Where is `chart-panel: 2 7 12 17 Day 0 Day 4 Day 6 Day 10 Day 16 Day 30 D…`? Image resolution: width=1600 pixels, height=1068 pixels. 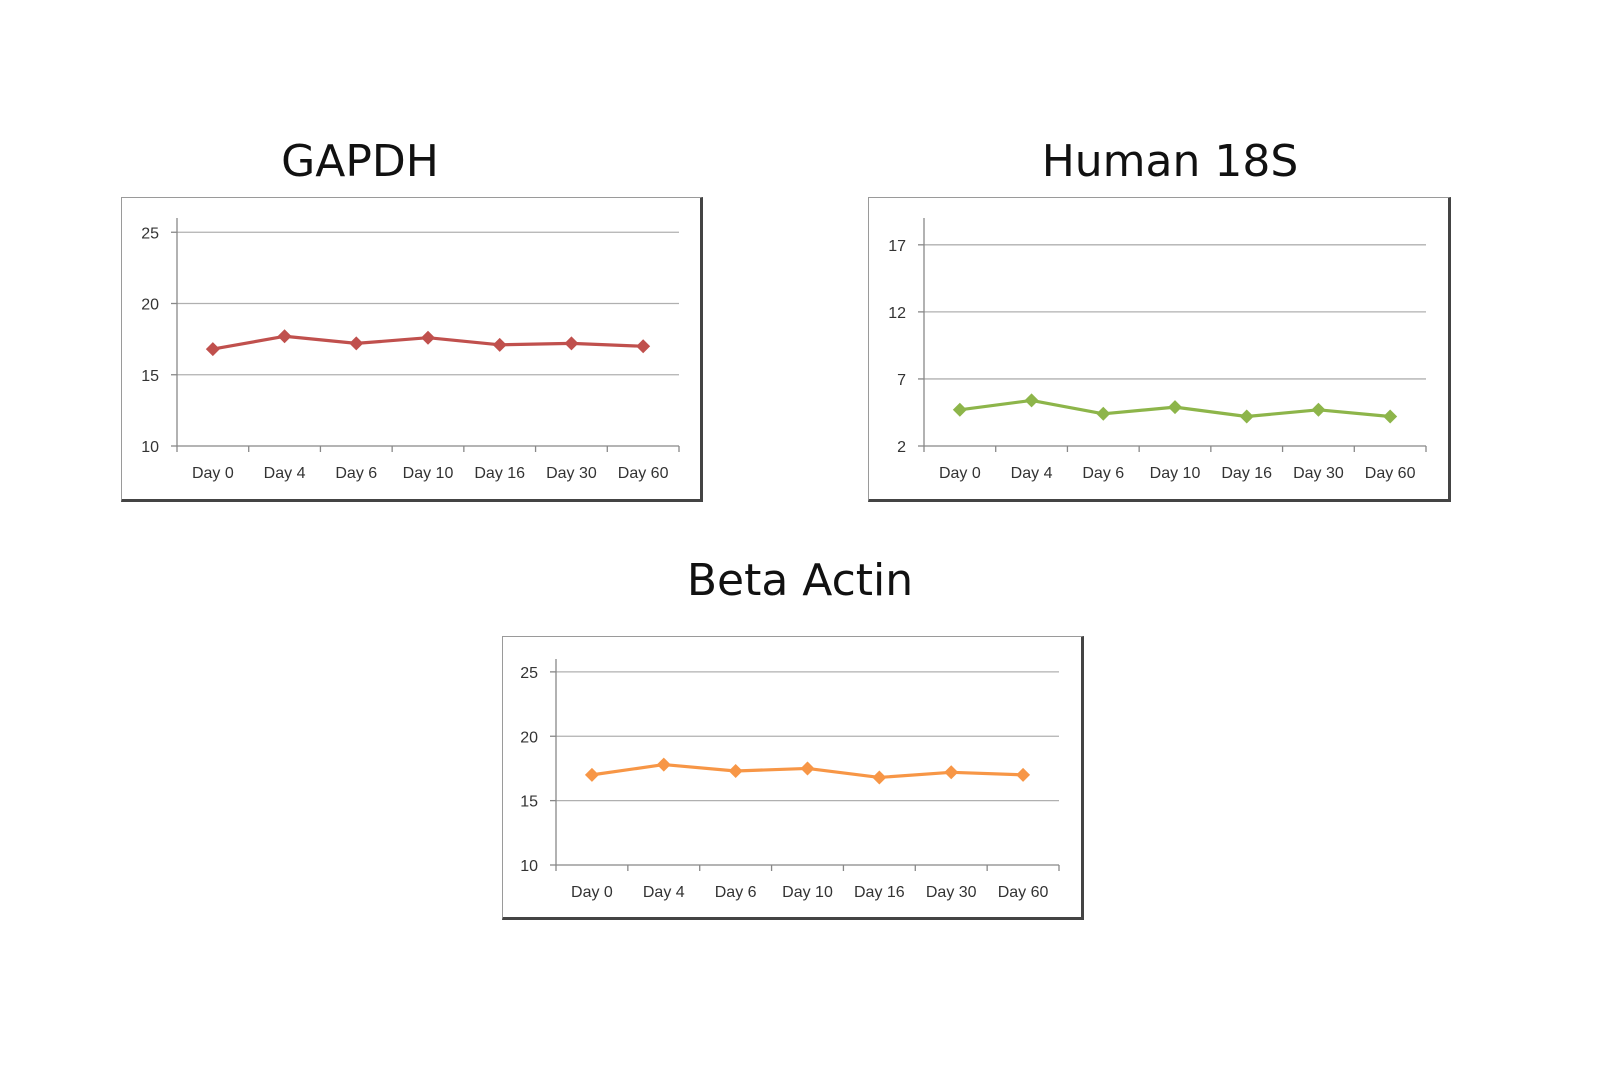
chart-panel: 2 7 12 17 Day 0 Day 4 Day 6 Day 10 Day 16 Day 30 D… is located at coordinates (1159, 349).